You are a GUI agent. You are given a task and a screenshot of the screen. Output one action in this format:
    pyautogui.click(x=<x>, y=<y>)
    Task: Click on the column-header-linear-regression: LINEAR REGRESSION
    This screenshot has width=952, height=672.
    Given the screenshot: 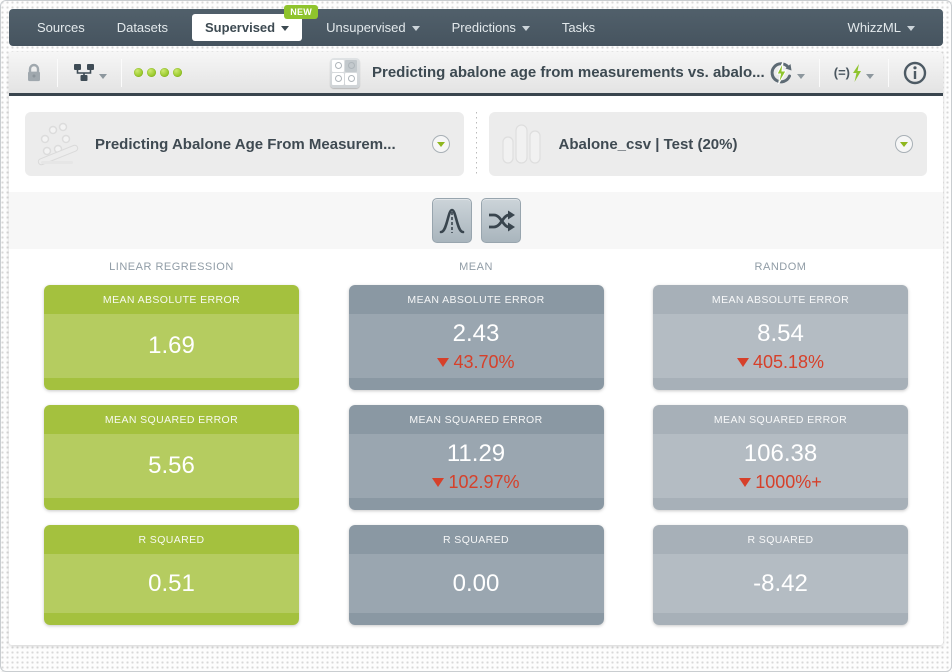 What is the action you would take?
    pyautogui.click(x=171, y=267)
    